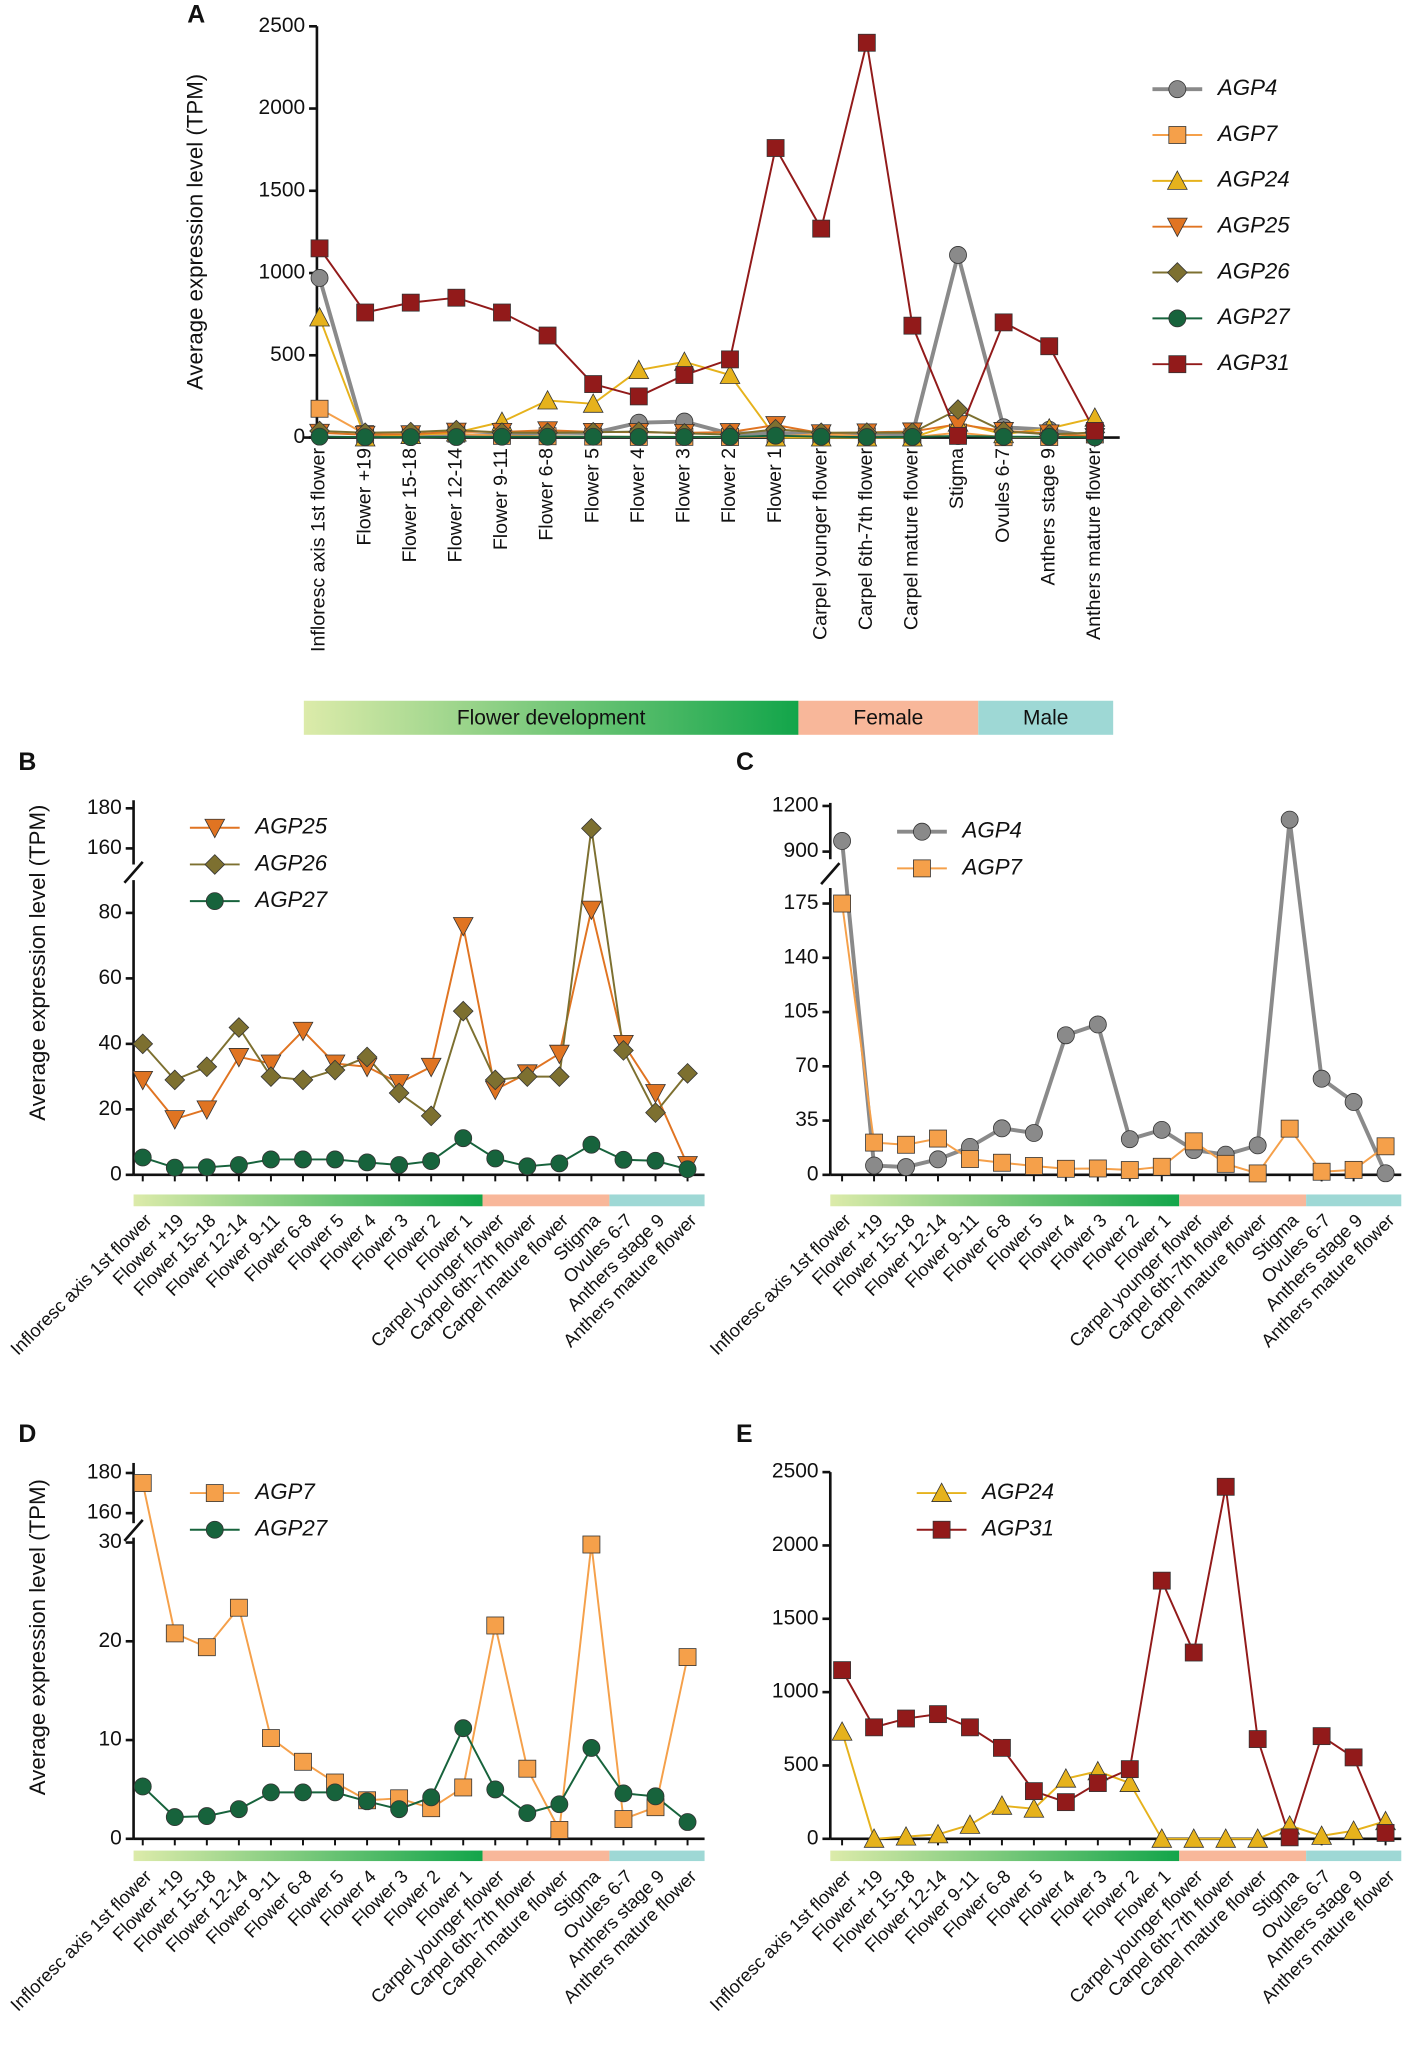  What do you see at coordinates (282, 107) in the screenshot?
I see `y-tick-label: 2000` at bounding box center [282, 107].